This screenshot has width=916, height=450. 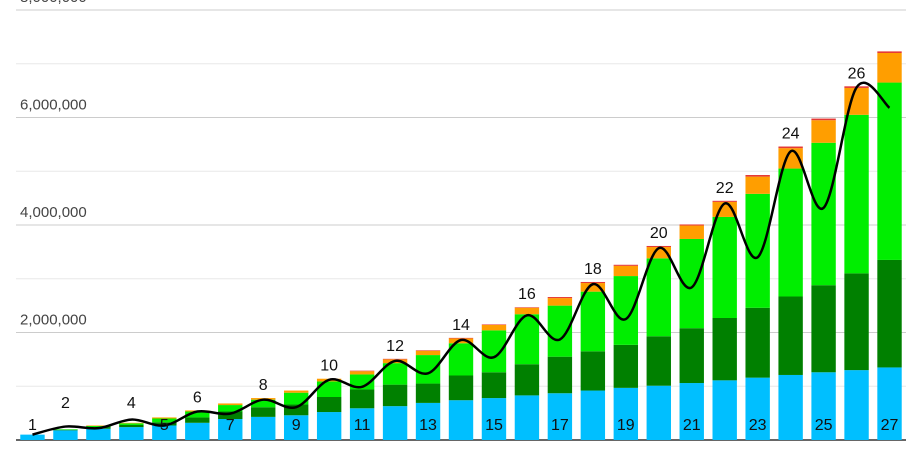 I want to click on bar-label-5: 5, so click(x=164, y=425).